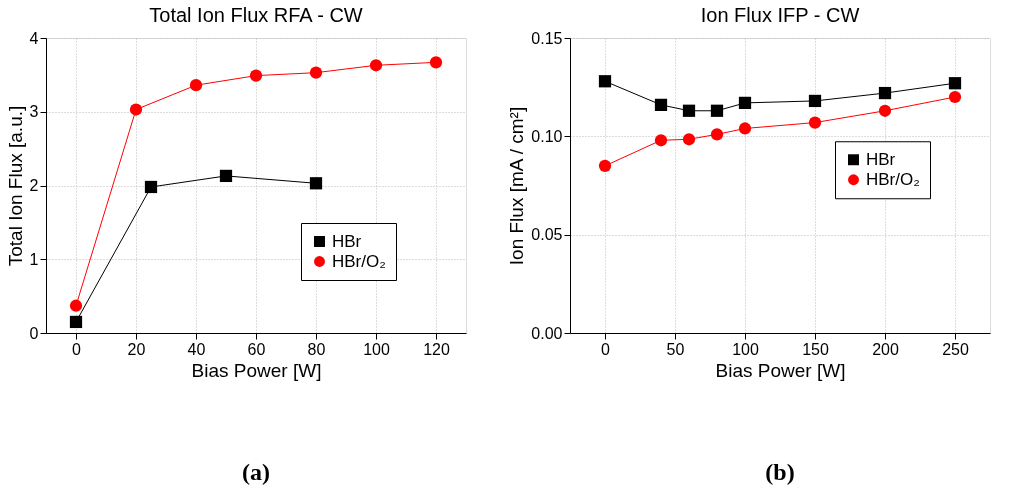 This screenshot has width=1034, height=500. What do you see at coordinates (780, 472) in the screenshot?
I see `text: (b)` at bounding box center [780, 472].